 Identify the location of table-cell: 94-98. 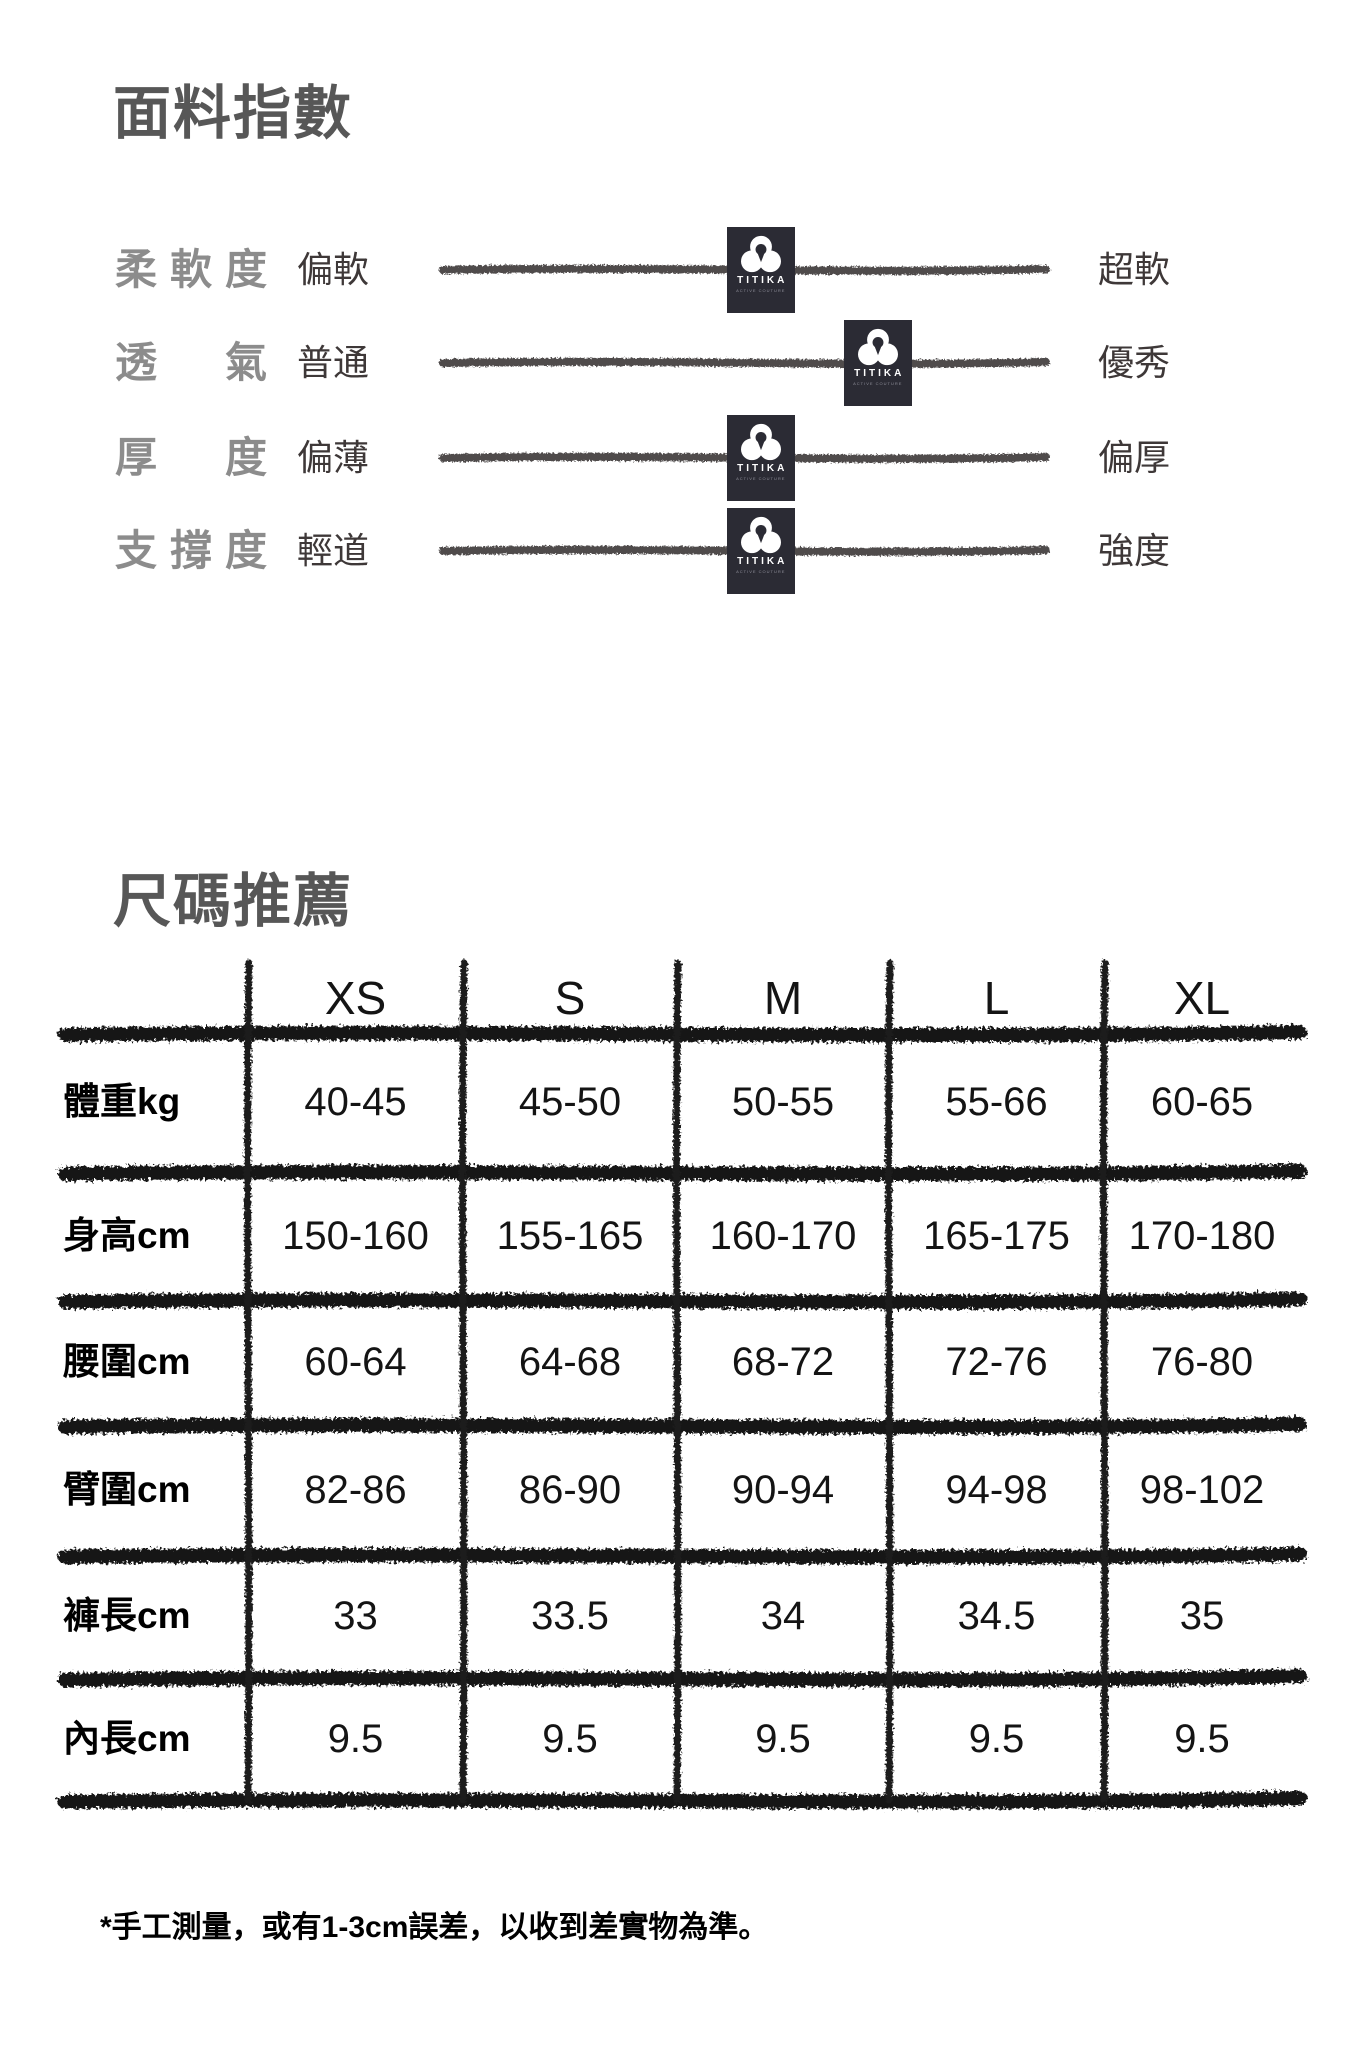
(996, 1490).